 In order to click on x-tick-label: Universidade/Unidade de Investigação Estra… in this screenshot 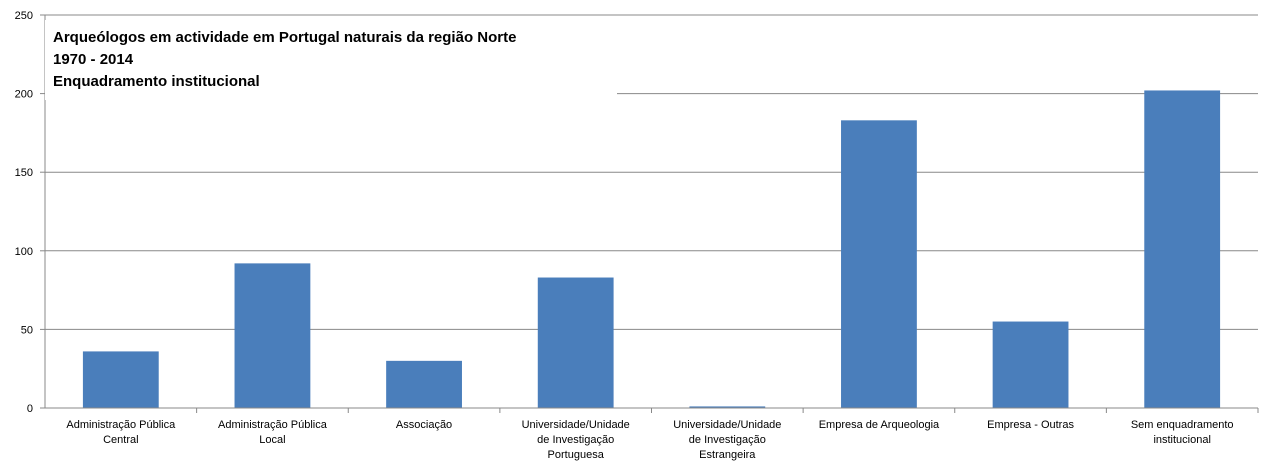, I will do `click(727, 440)`.